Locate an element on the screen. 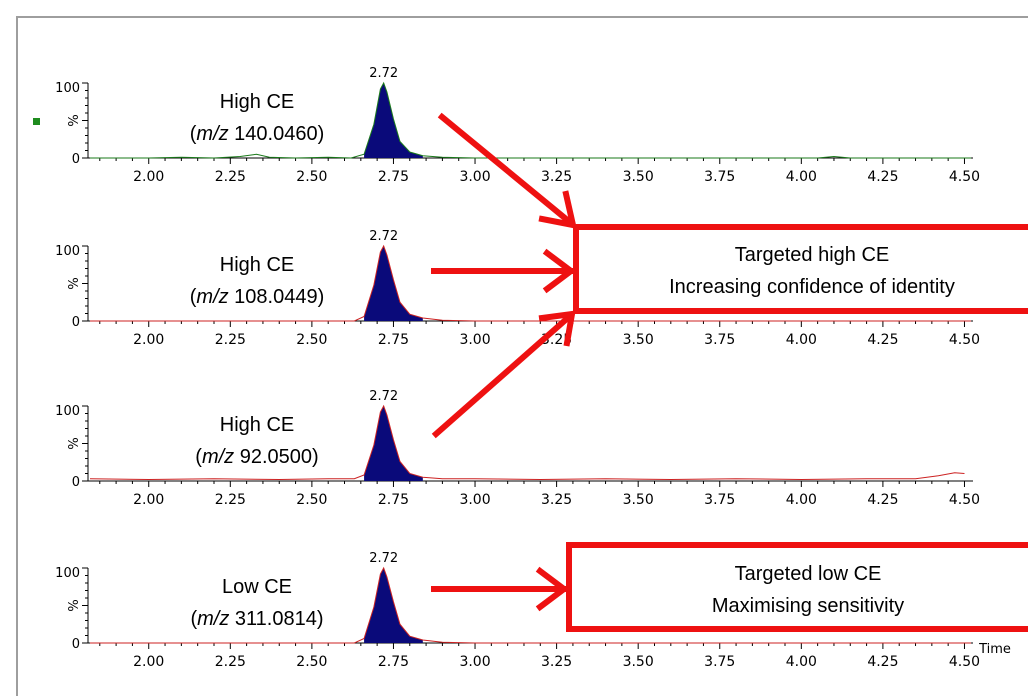 This screenshot has width=1028, height=696. trace-label-mz: (m/z 108.0449) is located at coordinates (257, 297).